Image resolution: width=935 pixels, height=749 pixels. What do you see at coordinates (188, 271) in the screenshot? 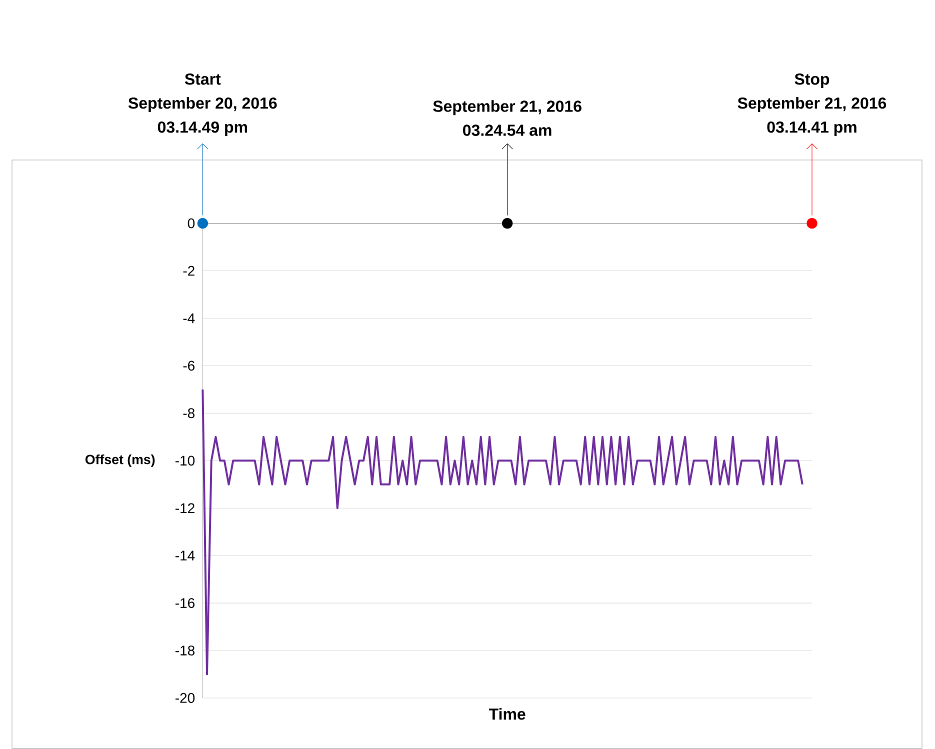
I see `y-tick-label: -2` at bounding box center [188, 271].